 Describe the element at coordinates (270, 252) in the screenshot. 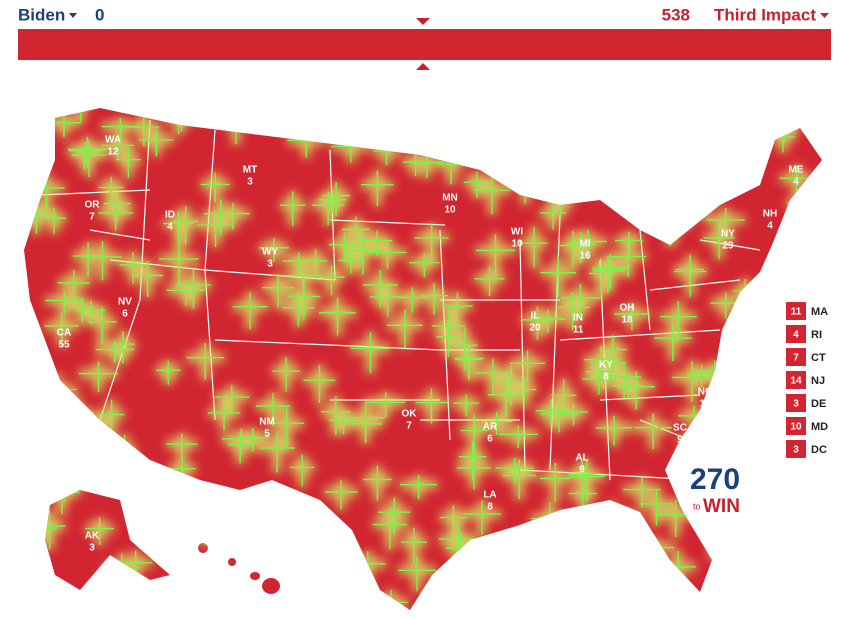

I see `state-abbr: WY` at that location.